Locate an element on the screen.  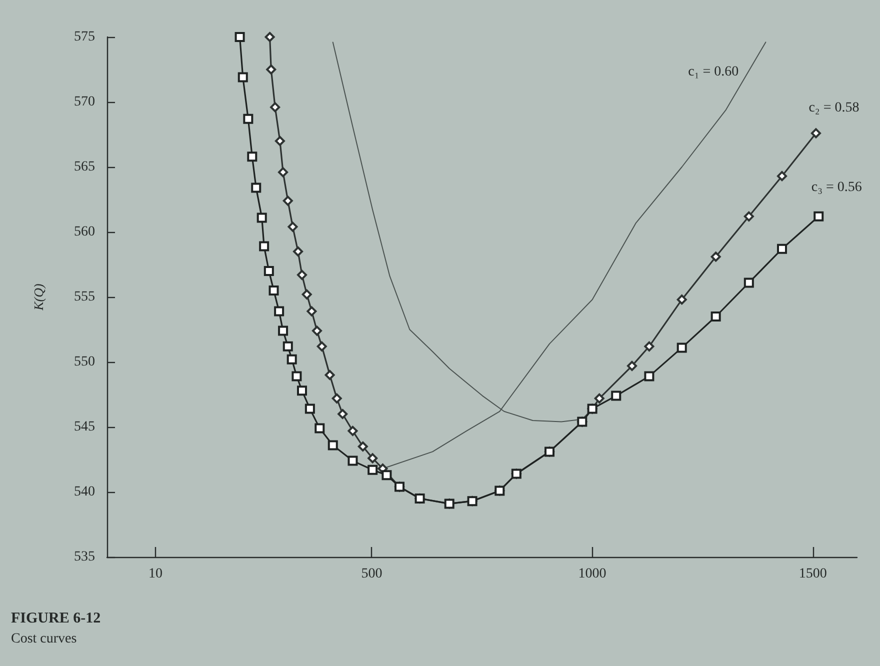
y-tick-label: 535 is located at coordinates (84, 557).